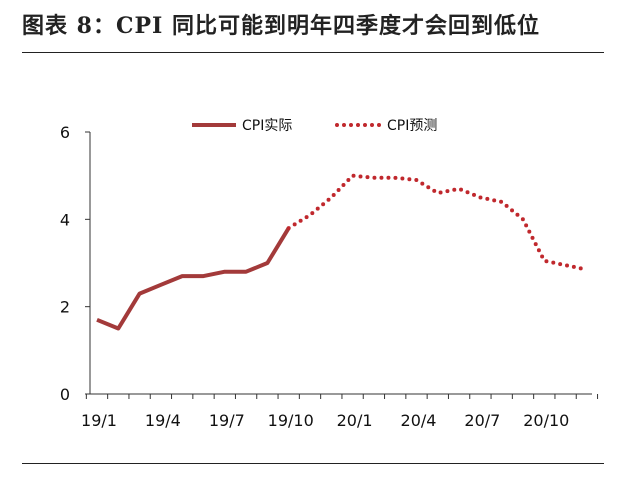  I want to click on y-tick-label: 4, so click(65, 219).